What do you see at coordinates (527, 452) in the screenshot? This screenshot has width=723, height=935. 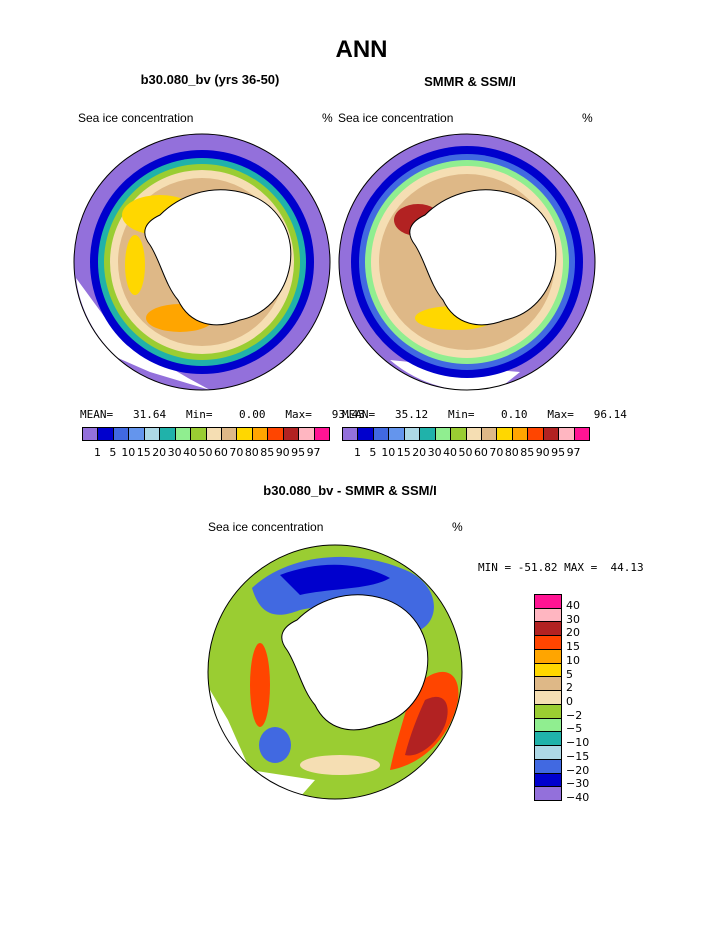 I see `right-colorbar-tick-label: 85` at bounding box center [527, 452].